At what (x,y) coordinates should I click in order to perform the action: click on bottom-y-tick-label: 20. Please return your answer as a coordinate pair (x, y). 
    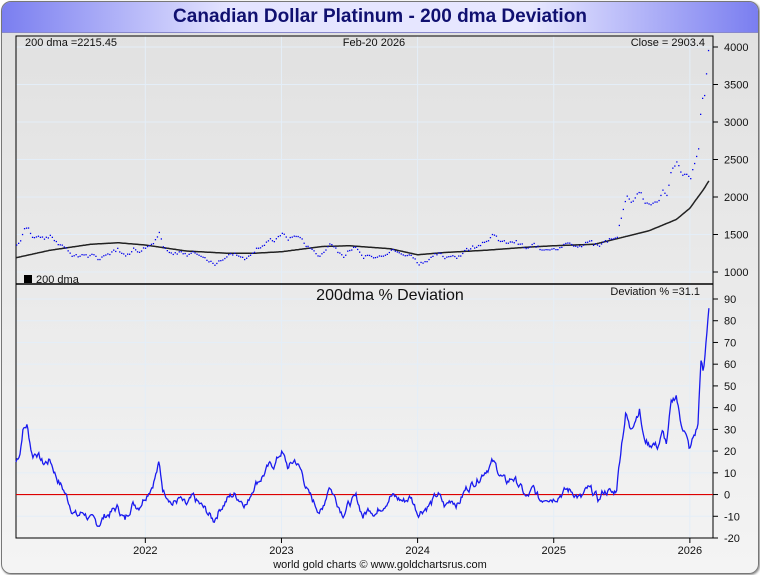
    Looking at the image, I should click on (730, 452).